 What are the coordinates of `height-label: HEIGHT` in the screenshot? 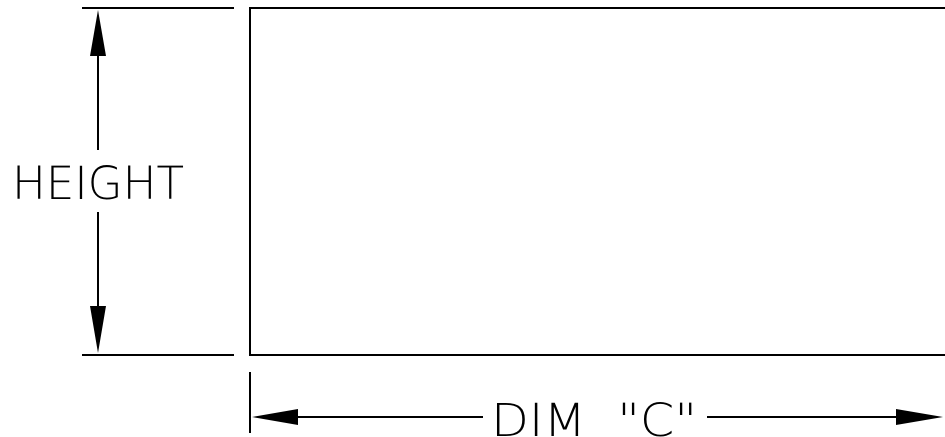 It's located at (98, 183).